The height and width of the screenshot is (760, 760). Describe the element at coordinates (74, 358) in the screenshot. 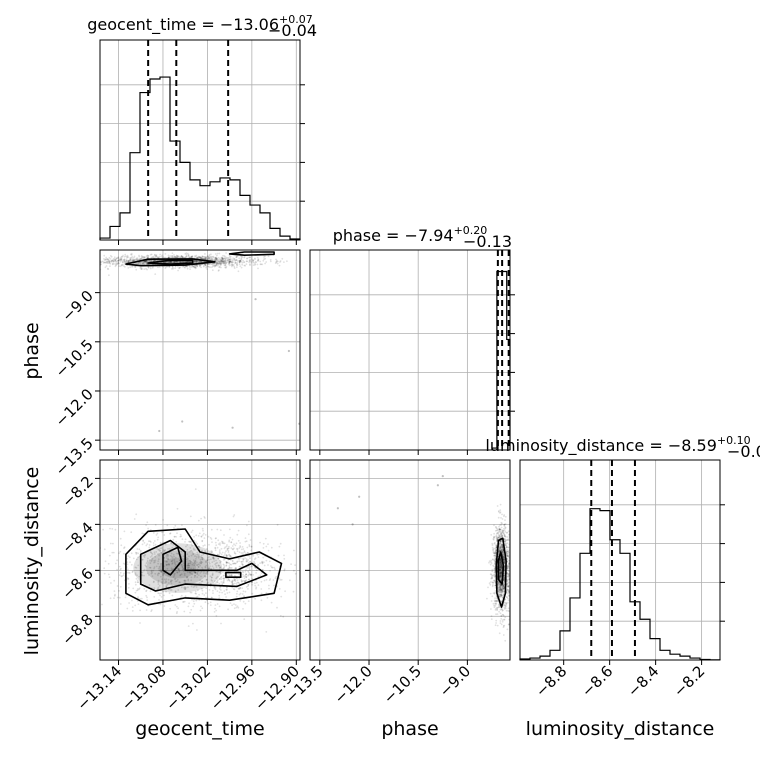

I see `geocent-time-vs-phase-ytick-label-2: −10.5` at that location.